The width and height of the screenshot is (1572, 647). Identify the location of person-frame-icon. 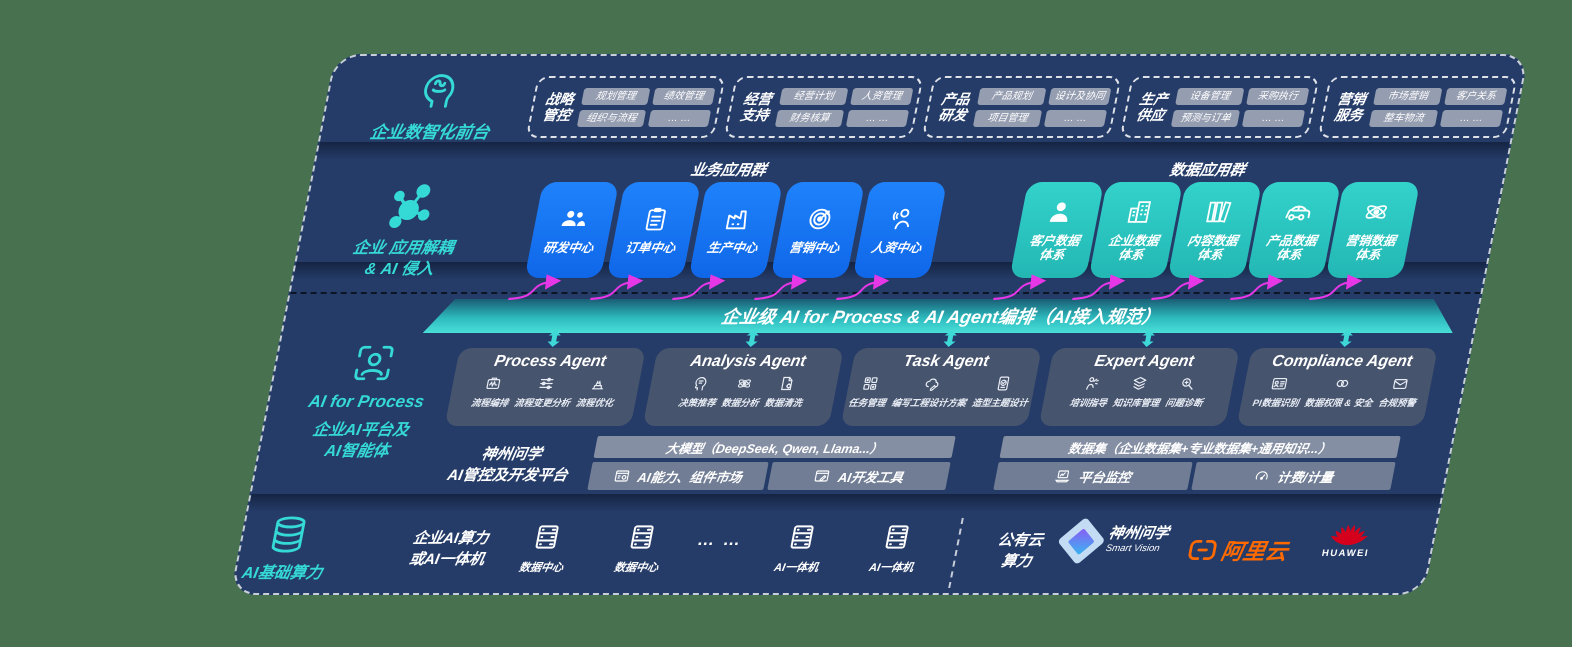
(374, 363).